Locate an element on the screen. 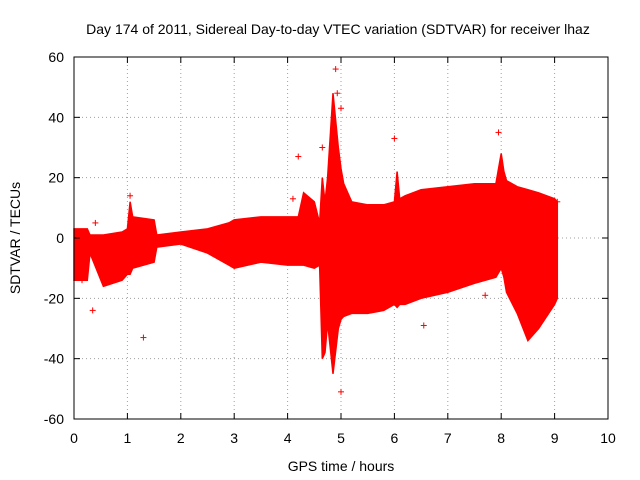 Image resolution: width=640 pixels, height=480 pixels. x-tick-label: 3 is located at coordinates (234, 438).